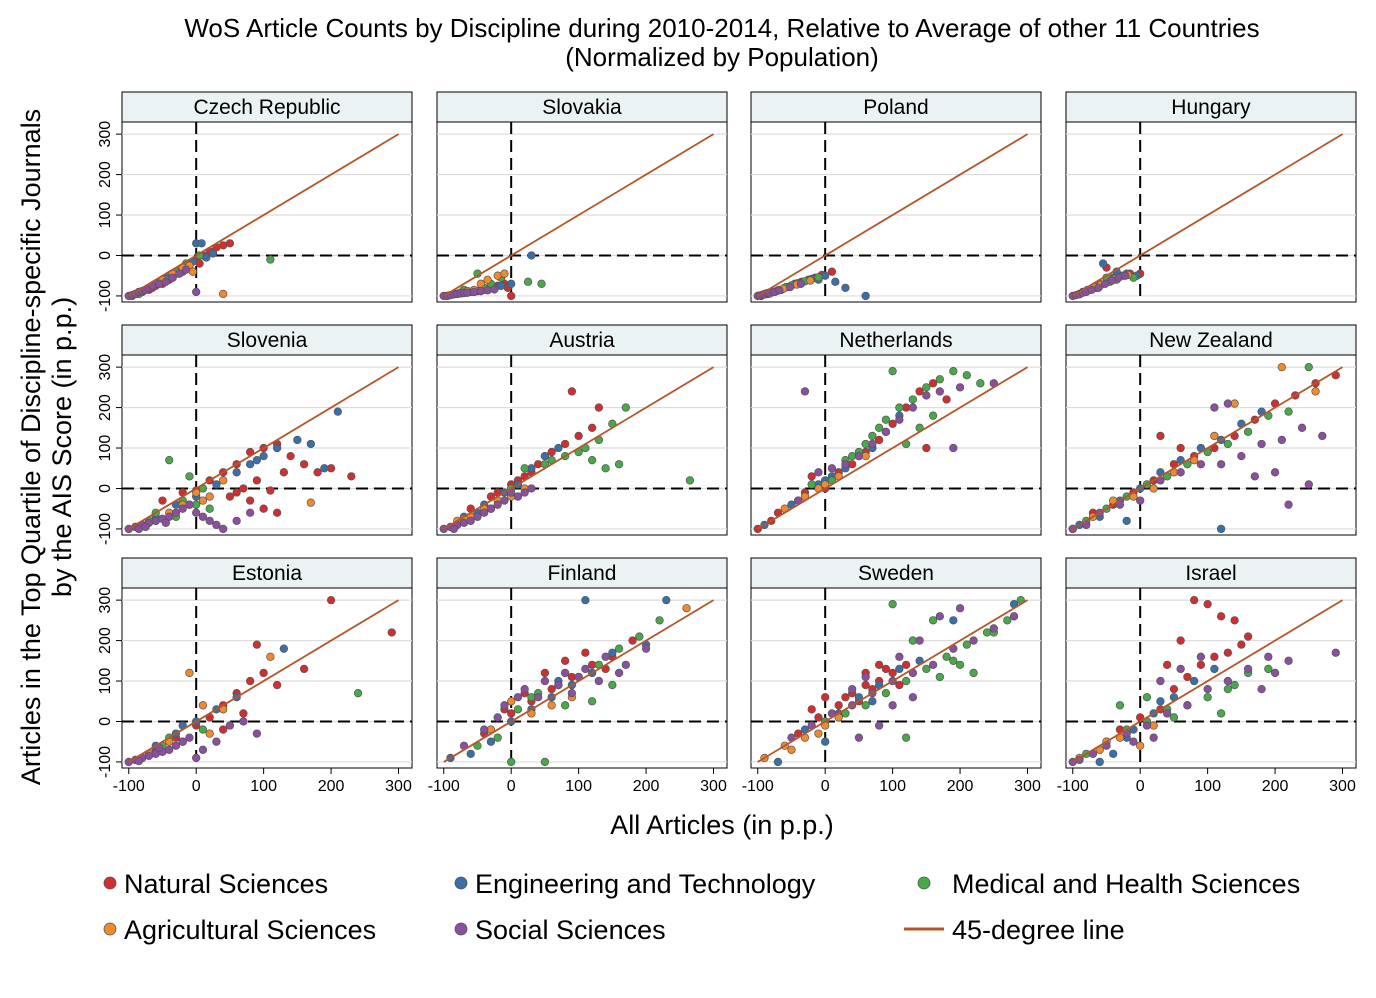 The width and height of the screenshot is (1376, 998). What do you see at coordinates (196, 786) in the screenshot?
I see `x-tick-label: 0` at bounding box center [196, 786].